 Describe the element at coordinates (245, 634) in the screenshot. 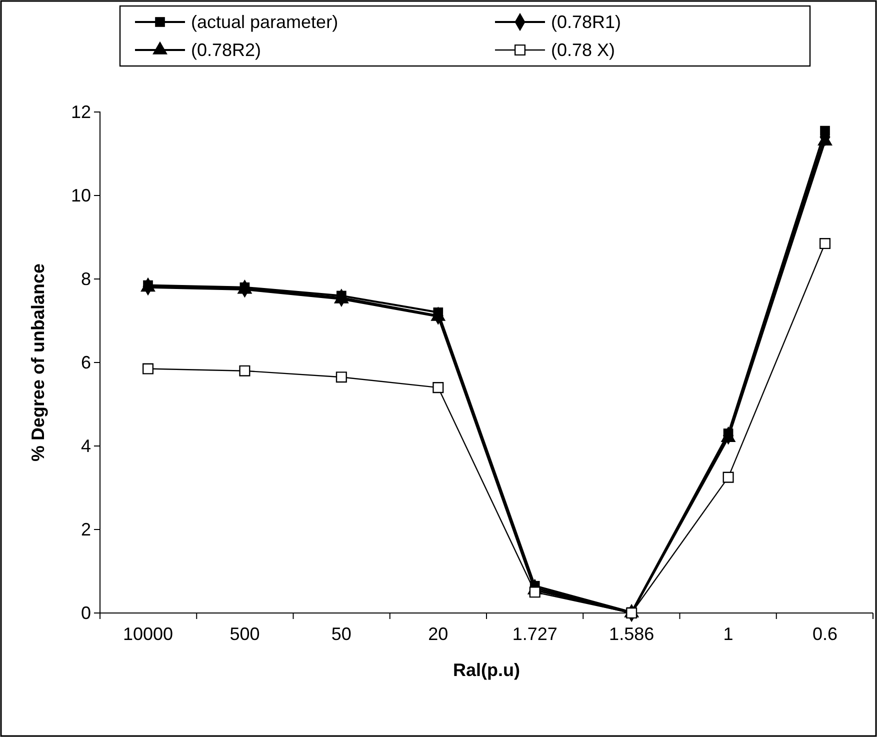

I see `x-tick-label: 500` at that location.